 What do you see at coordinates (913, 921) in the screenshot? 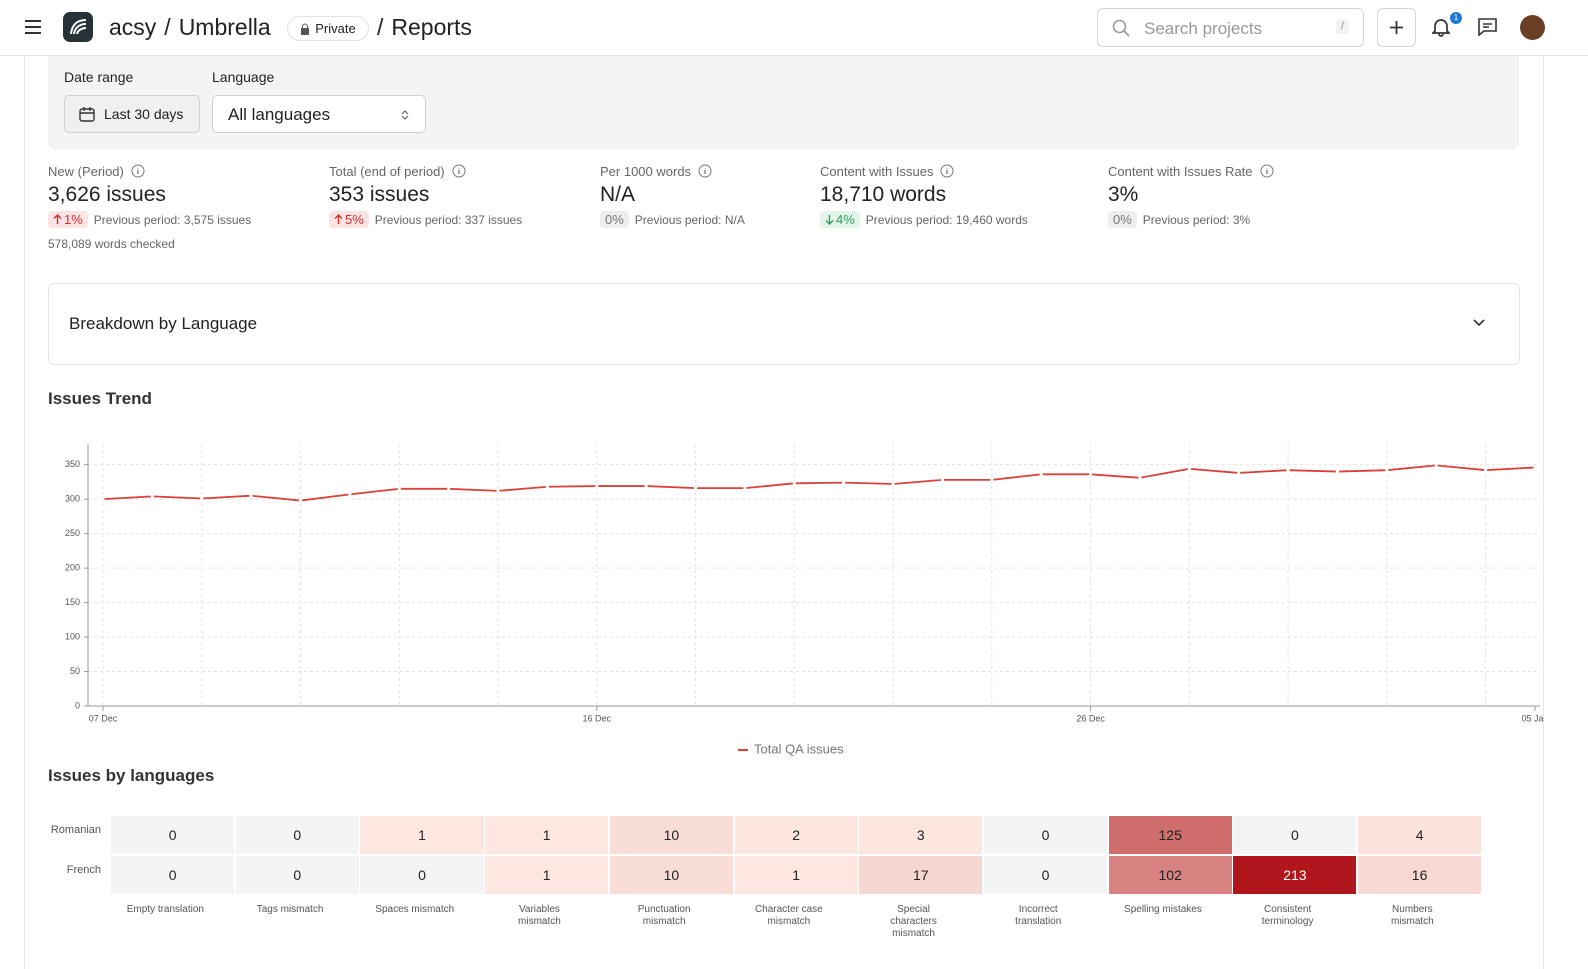
I see `column-label: Special characters mismatch` at bounding box center [913, 921].